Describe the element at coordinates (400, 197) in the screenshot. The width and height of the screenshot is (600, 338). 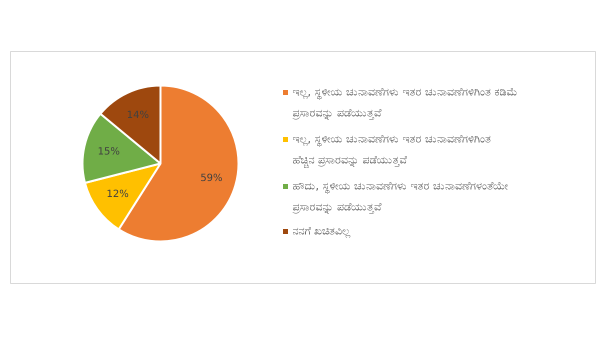
I see `legend-label: ಹೌದು, ಸ್ಥಳೀಯ ಚುನಾವಣೆಗಳು ಇತರ ಚುನಾವಣೆಗಳಂತೆಯೇ ಪ್ರಸಾರವನ್ನು ಪಡೆಯುತ್ತವೆ` at that location.